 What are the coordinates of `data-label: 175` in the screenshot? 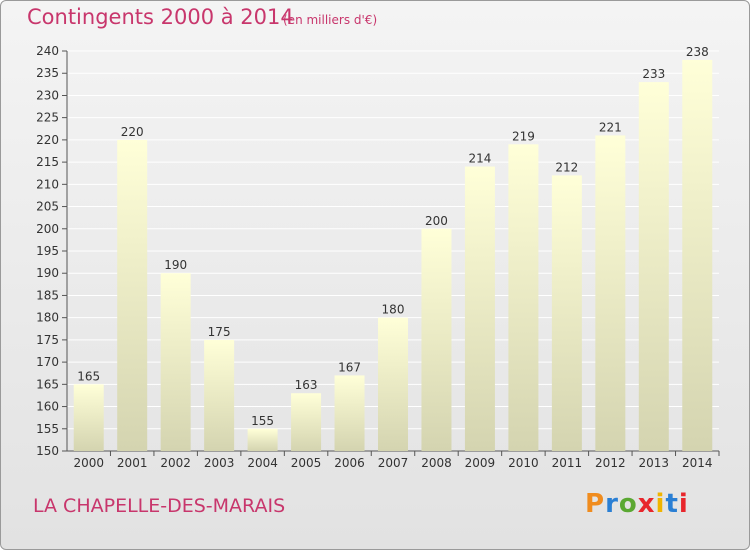 It's located at (219, 332).